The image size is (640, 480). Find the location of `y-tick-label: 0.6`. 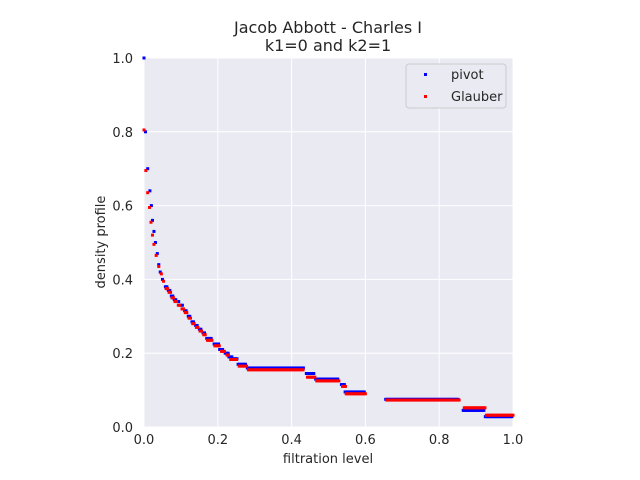

y-tick-label: 0.6 is located at coordinates (122, 207).